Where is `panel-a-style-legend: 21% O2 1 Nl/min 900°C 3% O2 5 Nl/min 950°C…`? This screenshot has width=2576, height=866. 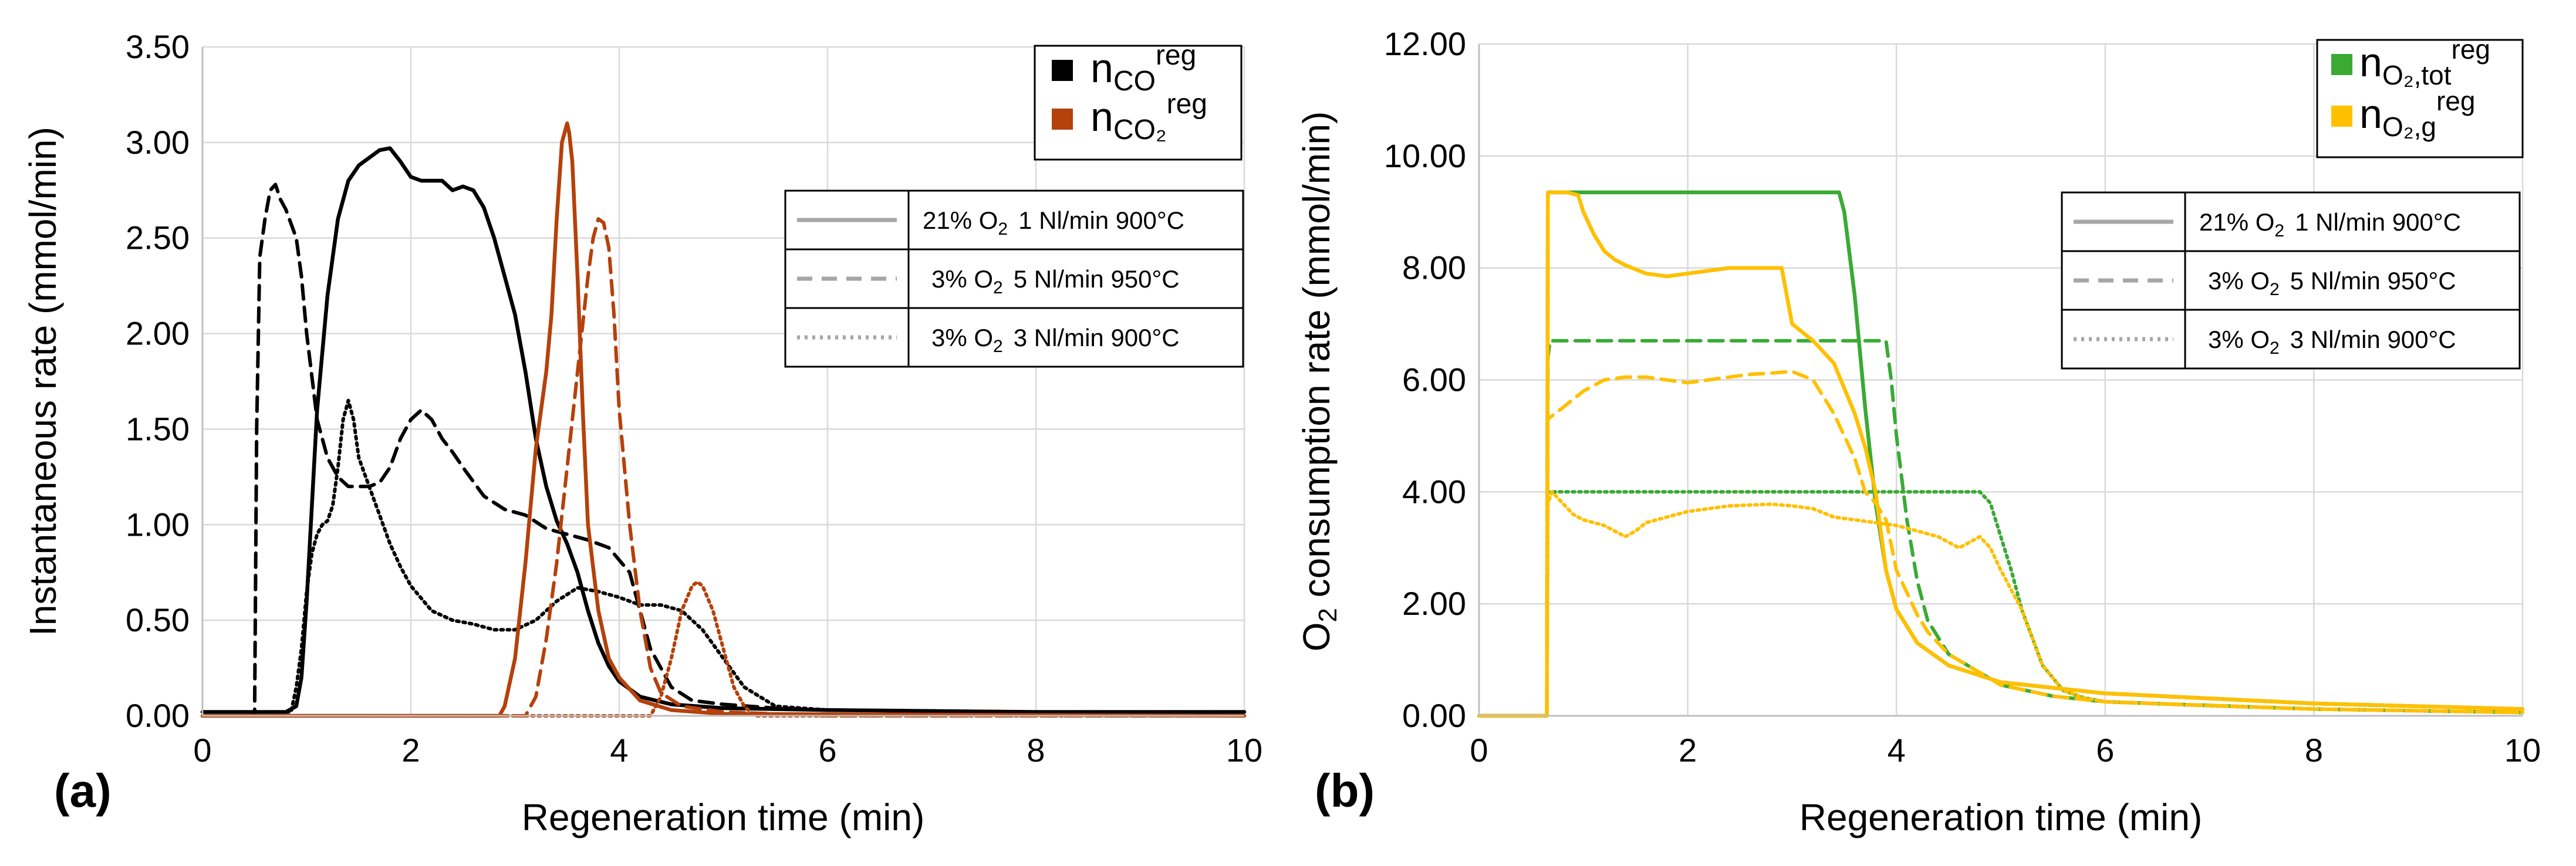
panel-a-style-legend: 21% O2 1 Nl/min 900°C 3% O2 5 Nl/min 950°C… is located at coordinates (1014, 279).